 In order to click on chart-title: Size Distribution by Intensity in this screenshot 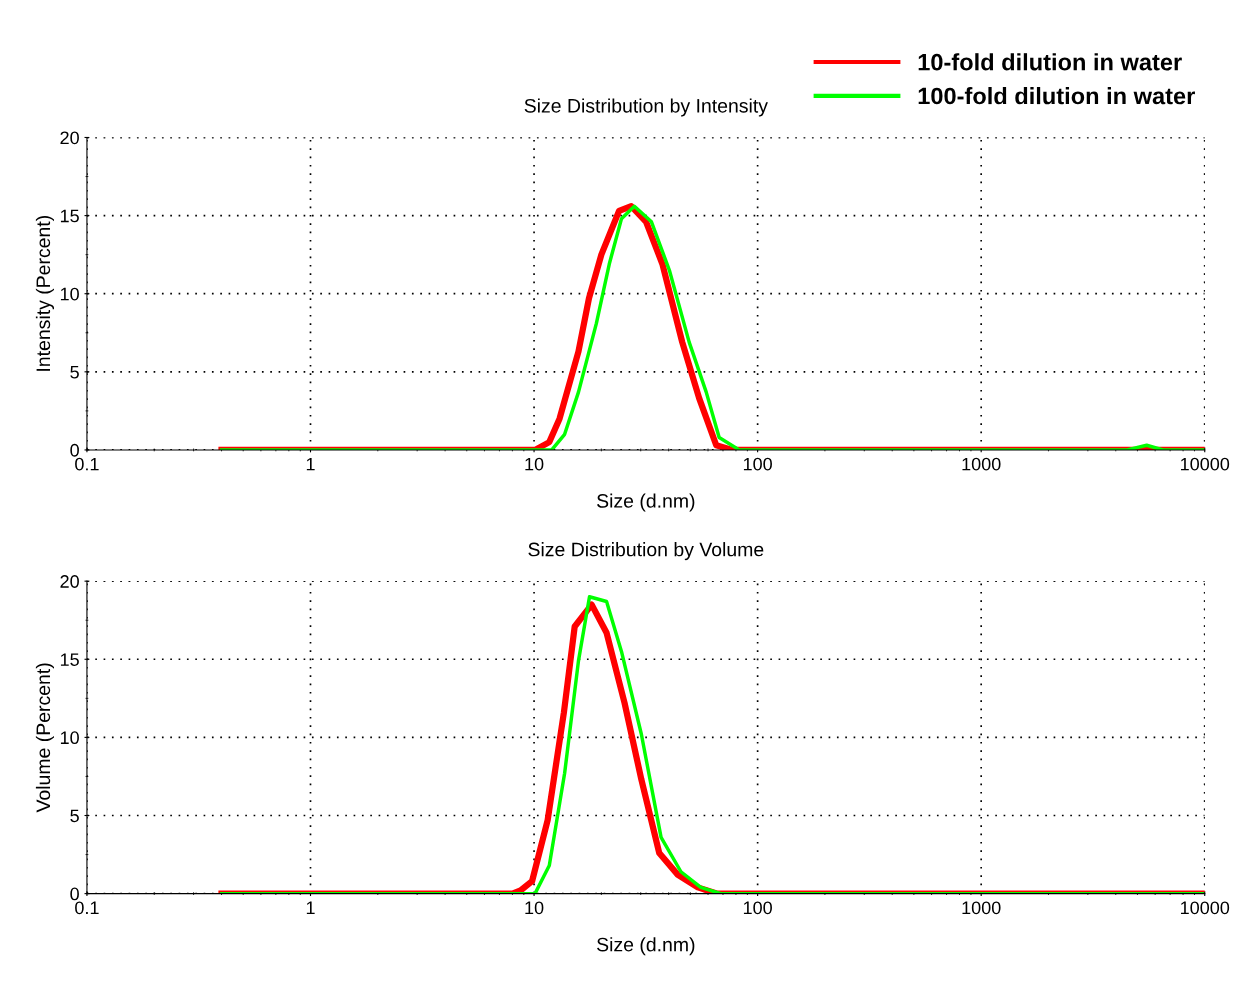, I will do `click(646, 107)`.